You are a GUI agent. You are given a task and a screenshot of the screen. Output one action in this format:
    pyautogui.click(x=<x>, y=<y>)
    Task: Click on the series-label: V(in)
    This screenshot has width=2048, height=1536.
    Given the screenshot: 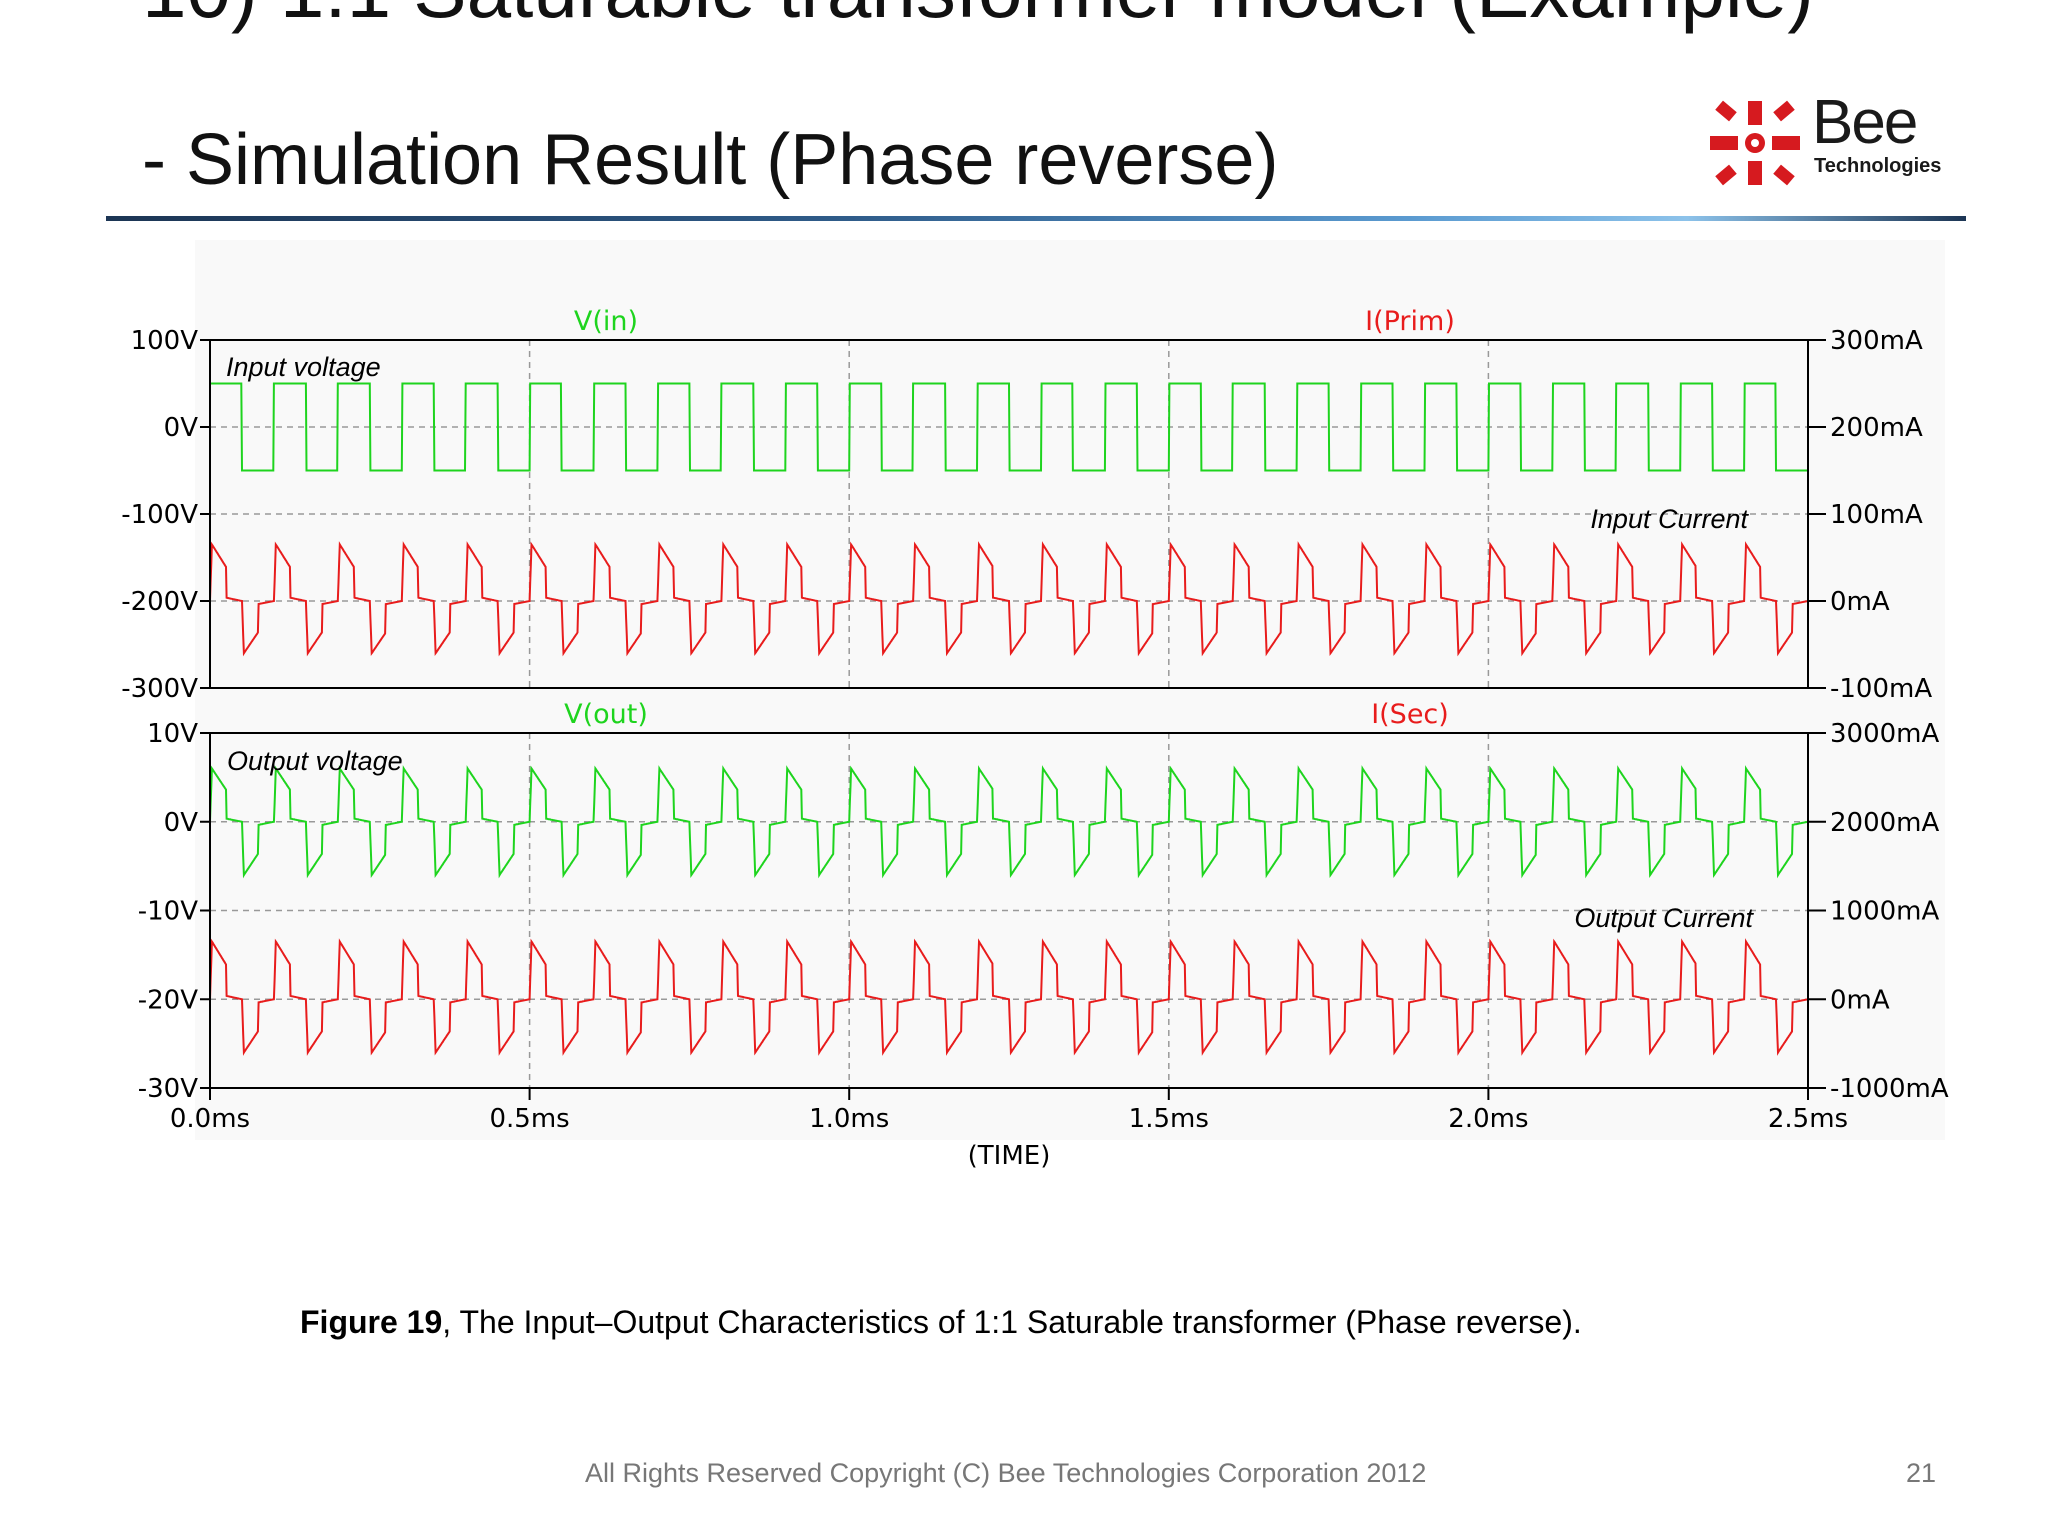 What is the action you would take?
    pyautogui.click(x=606, y=321)
    